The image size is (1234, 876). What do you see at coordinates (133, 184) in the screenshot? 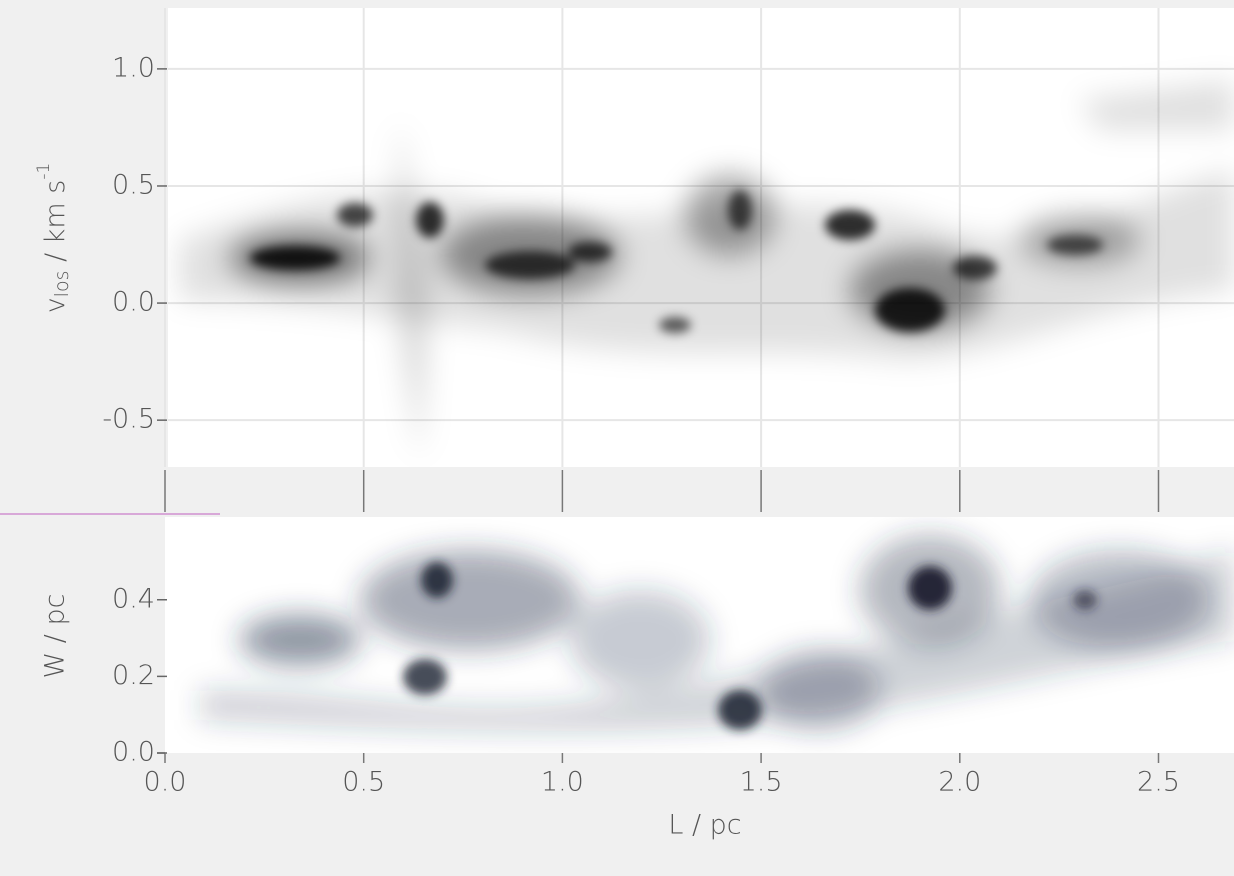
I see `y-tick-label: 0.5` at bounding box center [133, 184].